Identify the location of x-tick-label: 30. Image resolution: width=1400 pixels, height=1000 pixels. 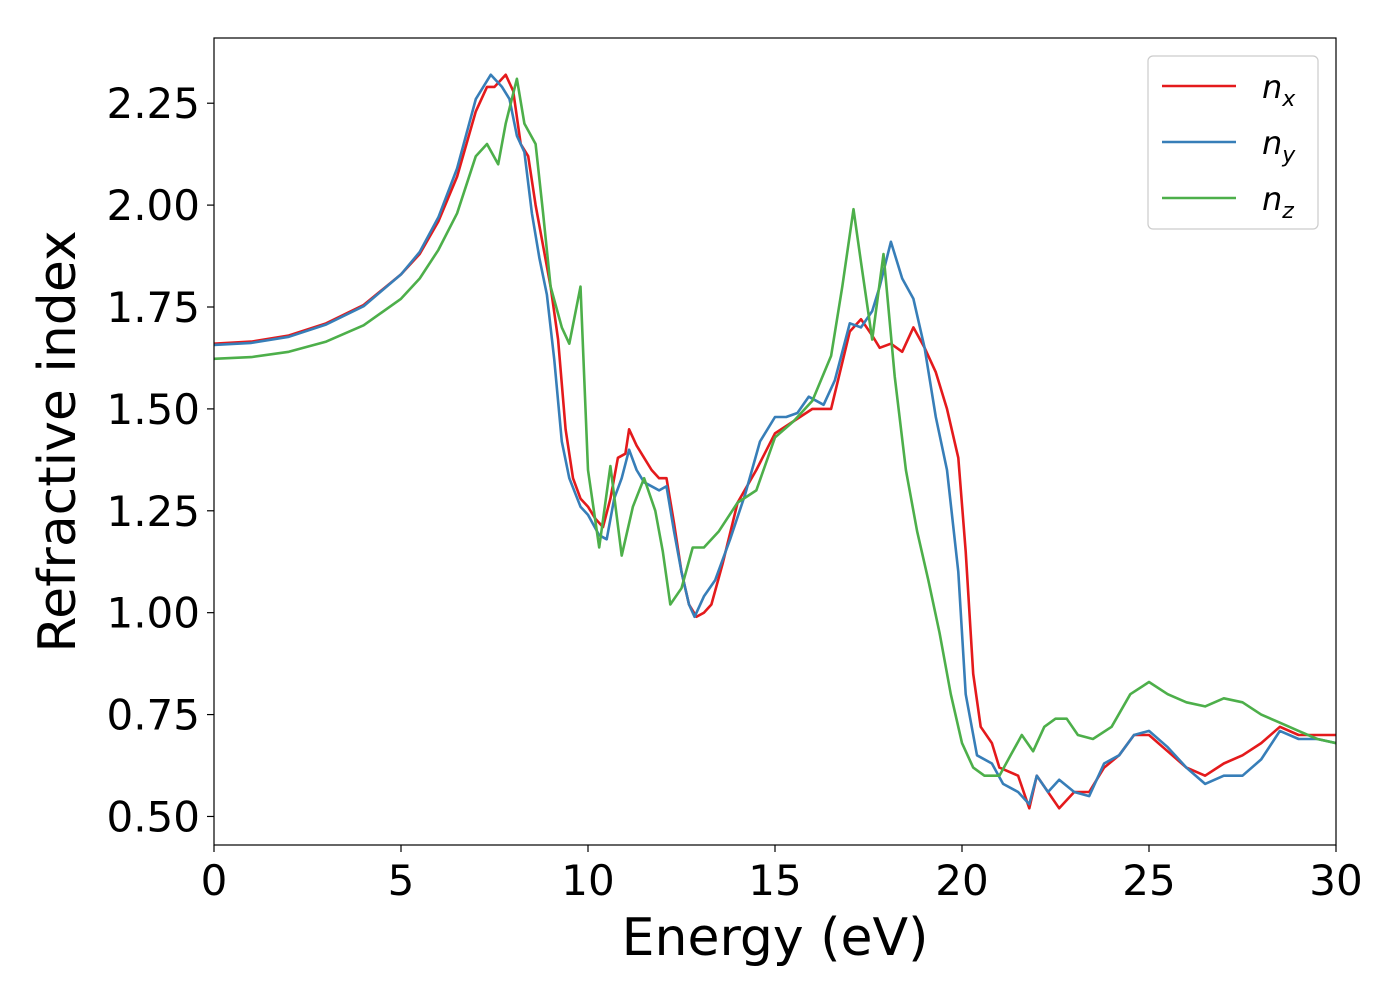
(1335, 880).